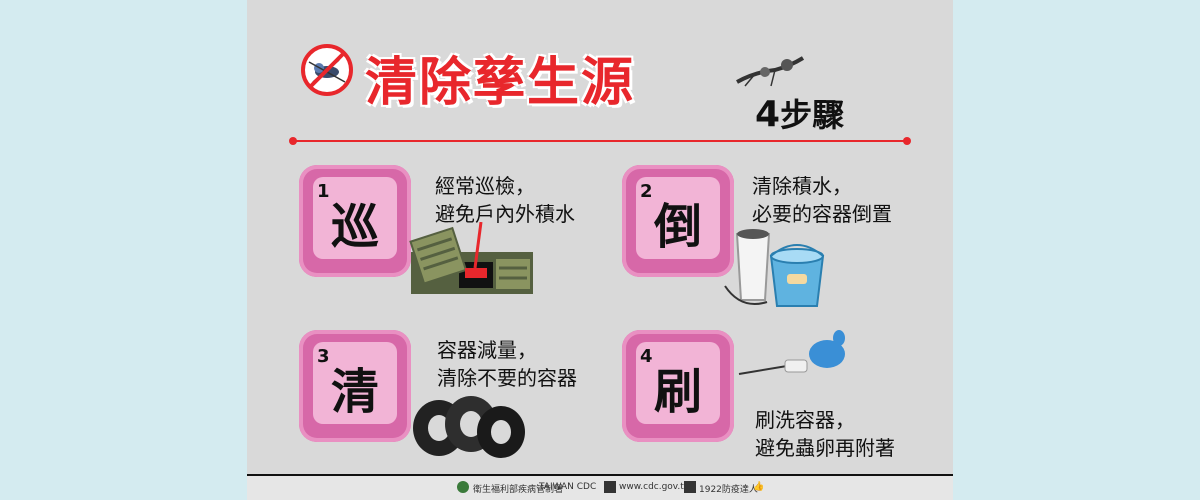 The image size is (1200, 500). Describe the element at coordinates (505, 214) in the screenshot. I see `step-1-line2: 避免戶內外積水` at that location.